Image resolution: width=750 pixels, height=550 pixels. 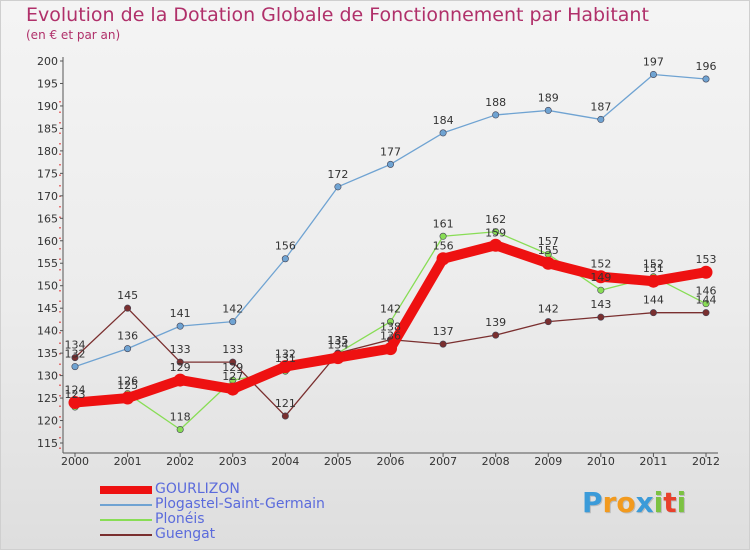 What do you see at coordinates (670, 502) in the screenshot?
I see `logo-letter: t` at bounding box center [670, 502].